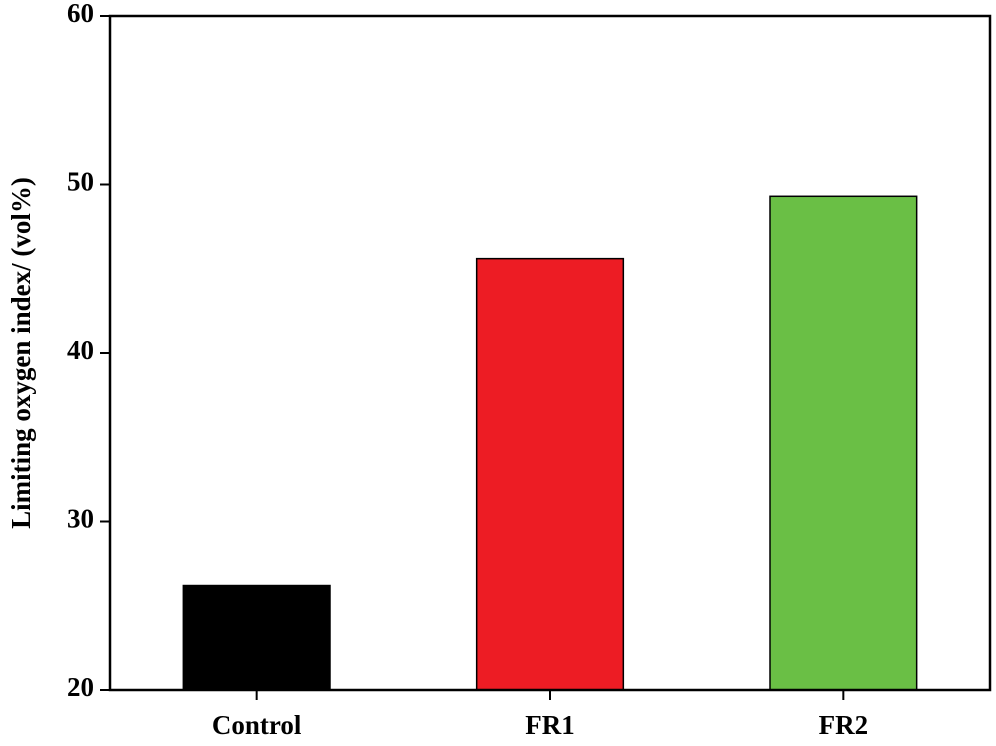 The height and width of the screenshot is (746, 996). I want to click on x-tick-label: FR2, so click(844, 725).